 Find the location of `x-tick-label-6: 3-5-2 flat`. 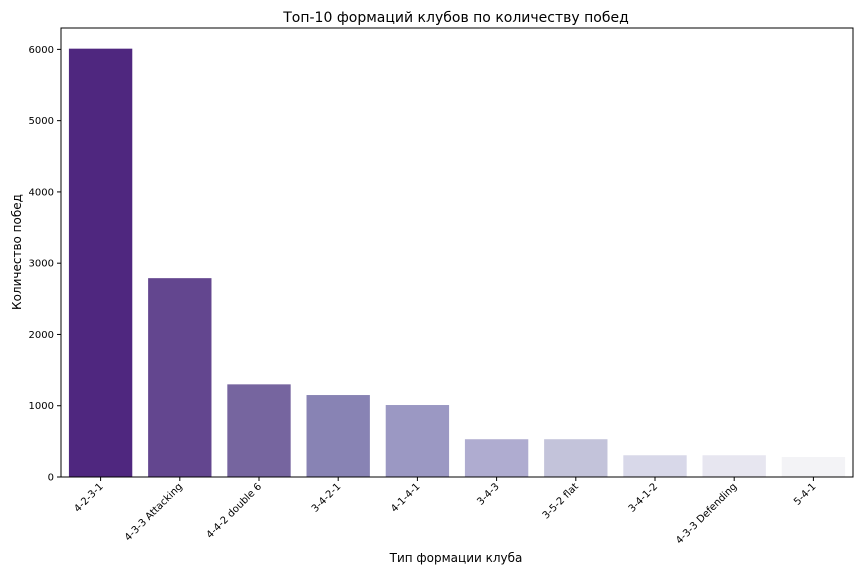

x-tick-label-6: 3-5-2 flat is located at coordinates (561, 501).